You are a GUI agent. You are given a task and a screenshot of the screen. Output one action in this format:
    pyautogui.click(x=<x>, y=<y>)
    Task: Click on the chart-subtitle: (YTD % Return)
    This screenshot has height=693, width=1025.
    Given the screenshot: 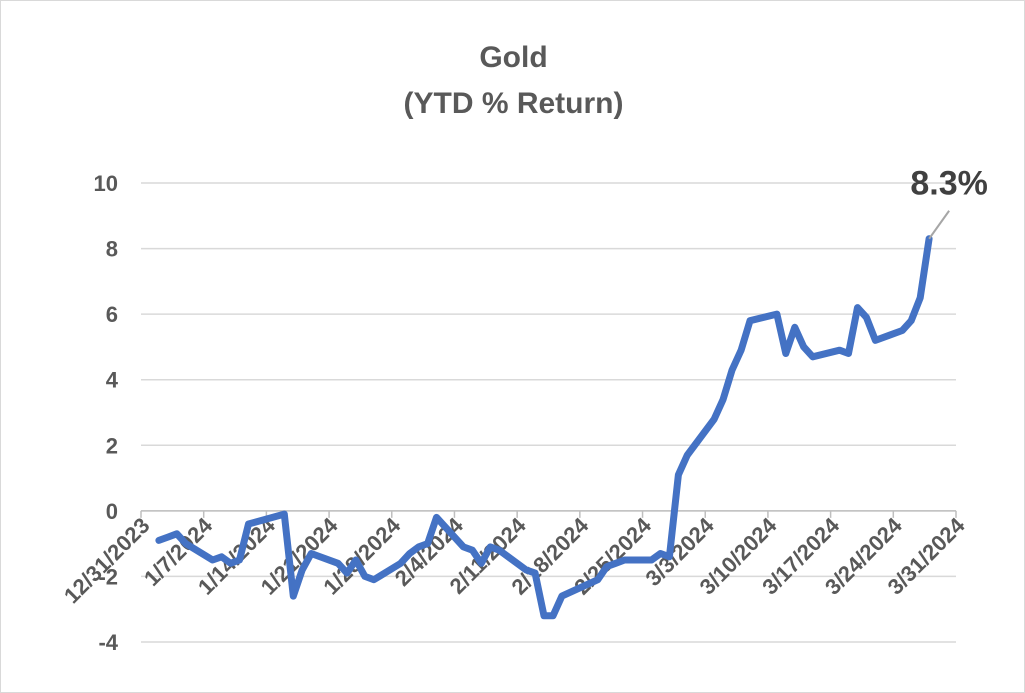 What is the action you would take?
    pyautogui.click(x=513, y=103)
    